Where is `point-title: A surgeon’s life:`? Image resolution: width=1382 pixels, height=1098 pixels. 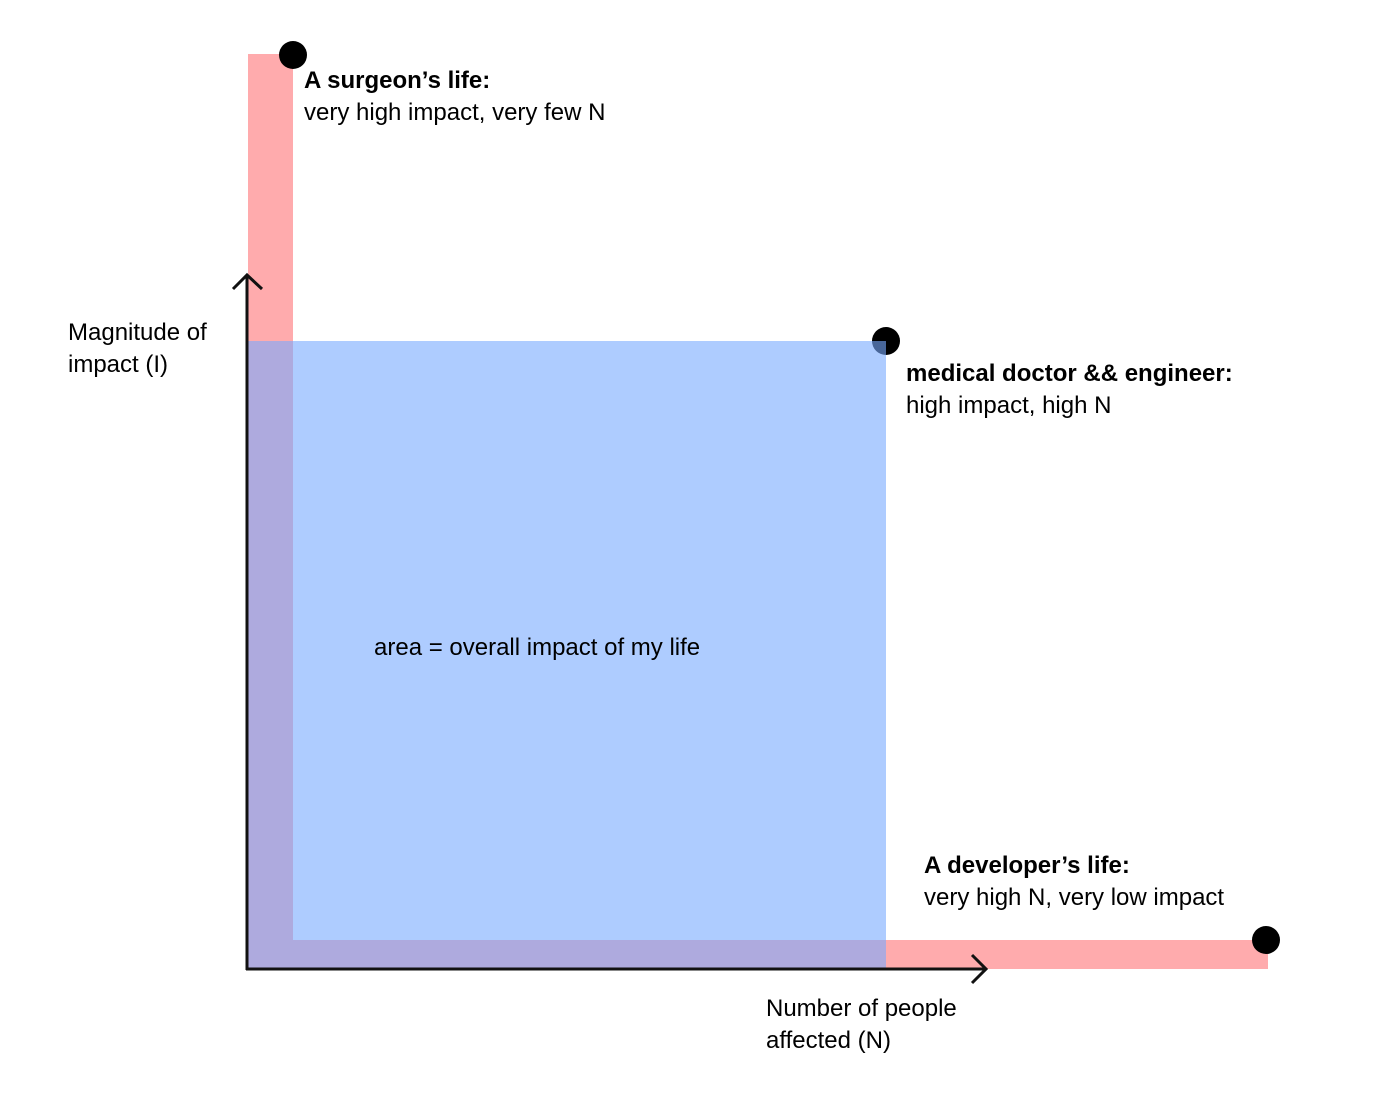
point-title: A surgeon’s life: is located at coordinates (397, 80).